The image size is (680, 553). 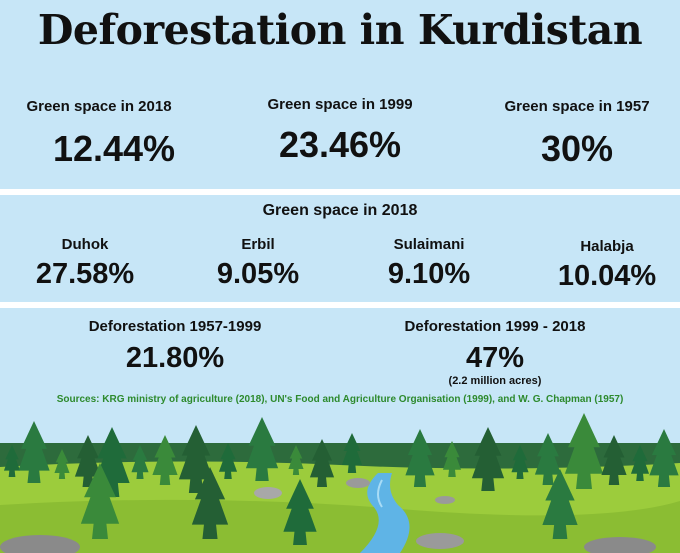 I want to click on summary-value-1999: 23.46%, so click(x=340, y=144).